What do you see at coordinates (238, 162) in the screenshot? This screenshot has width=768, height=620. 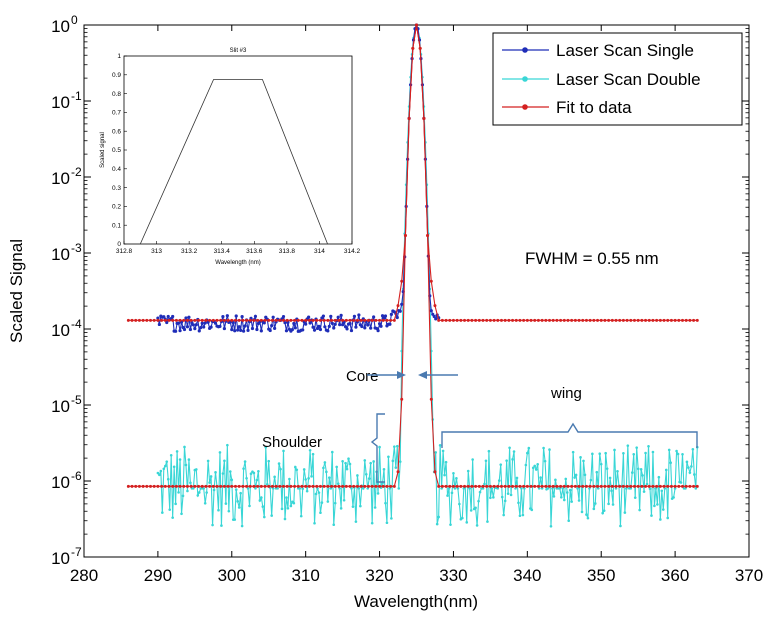 I see `inset-series` at bounding box center [238, 162].